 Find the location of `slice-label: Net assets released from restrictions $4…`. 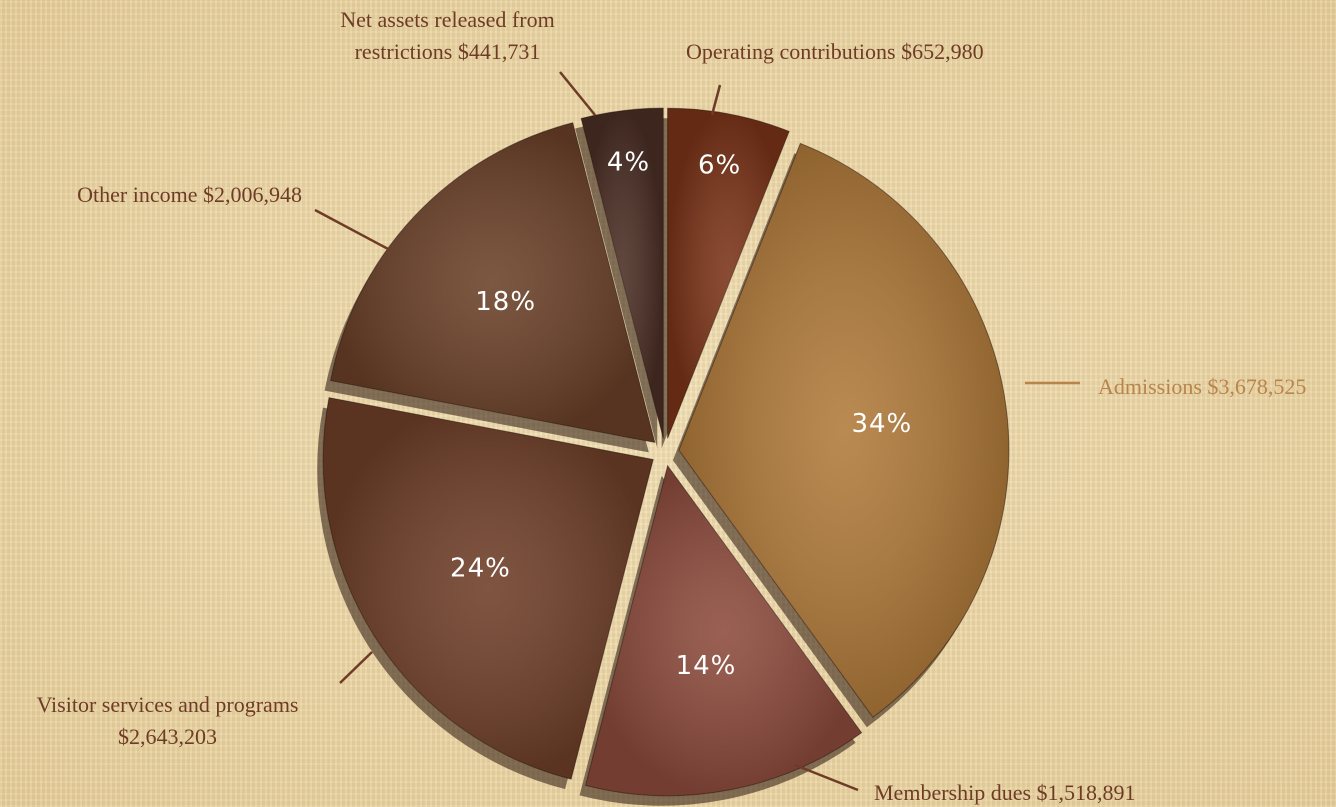

slice-label: Net assets released from restrictions $4… is located at coordinates (447, 35).